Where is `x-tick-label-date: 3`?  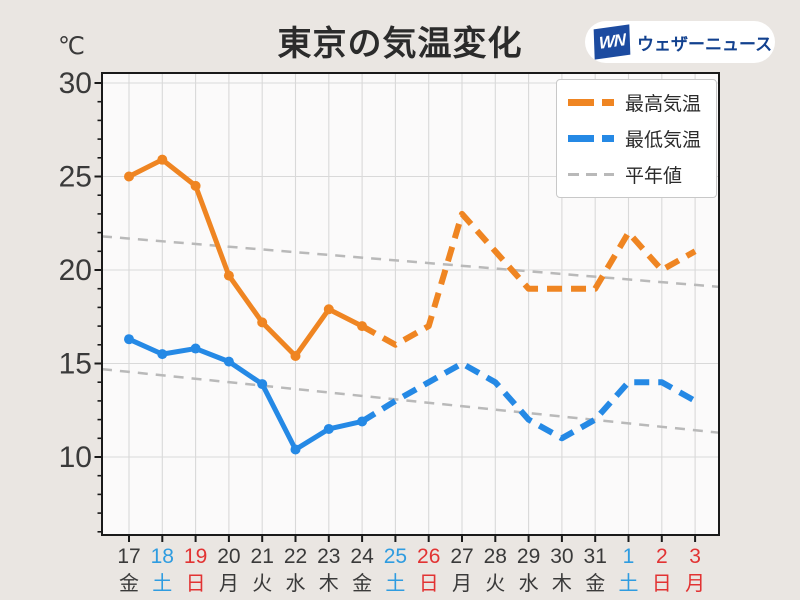 x-tick-label-date: 3 is located at coordinates (695, 556).